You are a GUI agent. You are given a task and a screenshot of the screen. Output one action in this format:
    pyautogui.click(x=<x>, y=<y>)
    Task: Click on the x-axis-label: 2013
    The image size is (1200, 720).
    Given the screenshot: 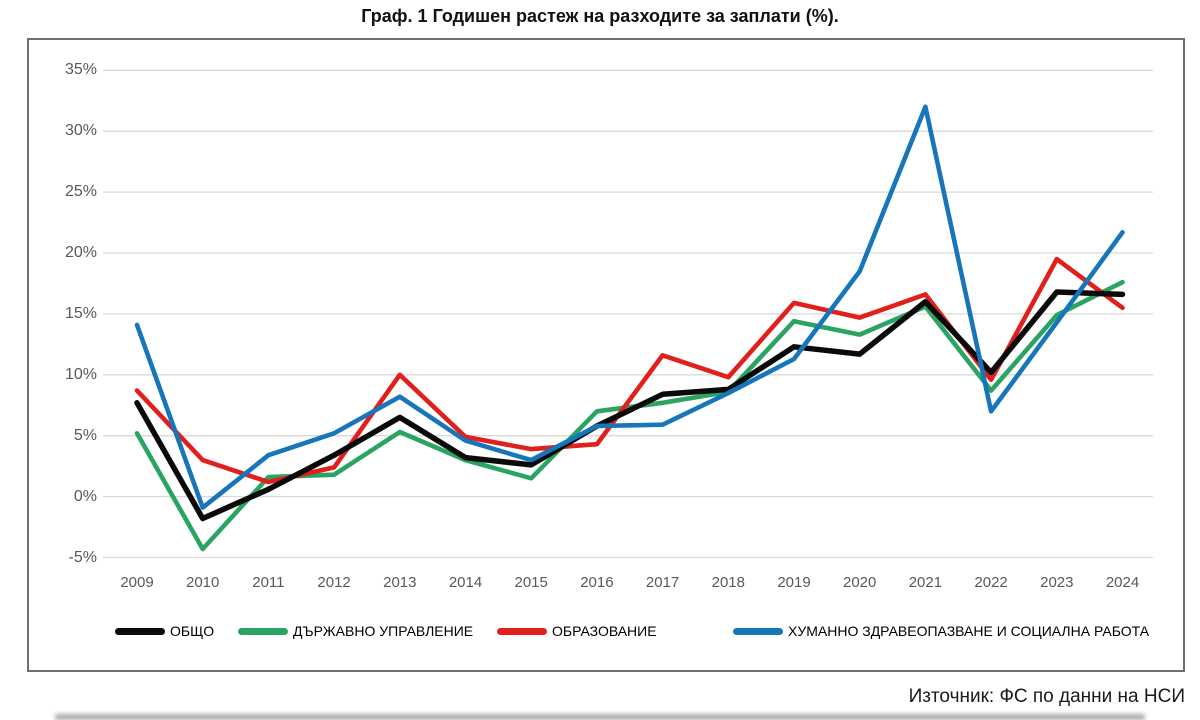 What is the action you would take?
    pyautogui.click(x=400, y=582)
    